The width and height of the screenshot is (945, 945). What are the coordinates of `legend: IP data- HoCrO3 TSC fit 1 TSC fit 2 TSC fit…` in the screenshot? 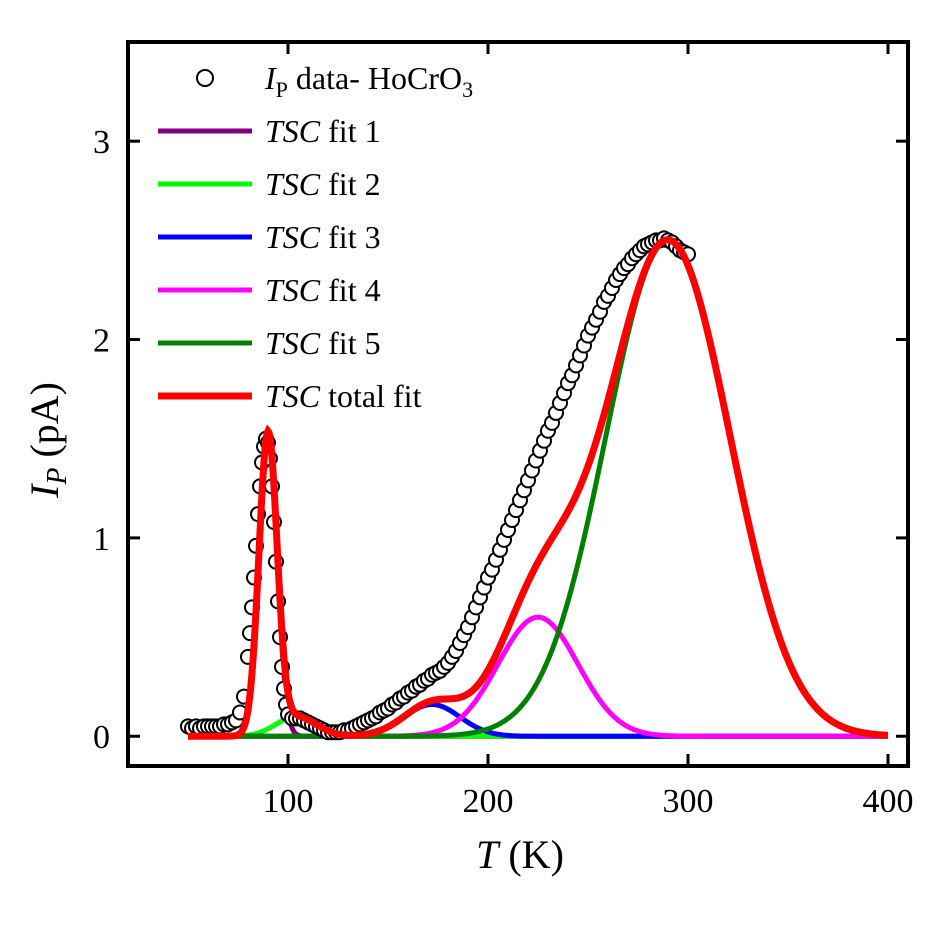 It's located at (315, 237).